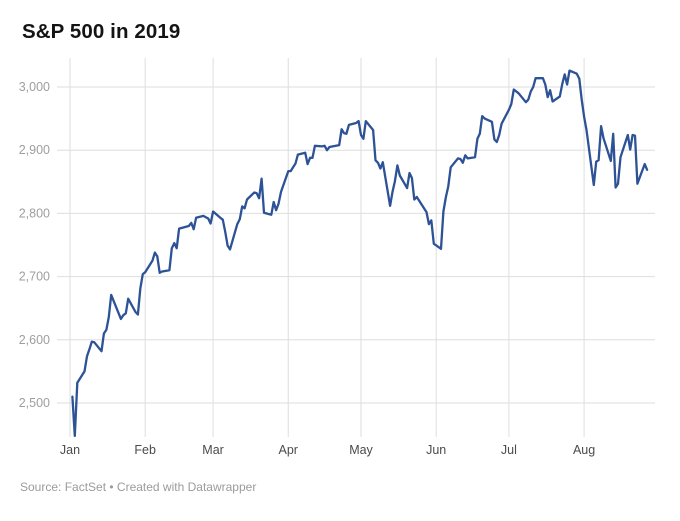 The image size is (680, 521). Describe the element at coordinates (34, 340) in the screenshot. I see `y-axis-tick-label: 2,600` at that location.